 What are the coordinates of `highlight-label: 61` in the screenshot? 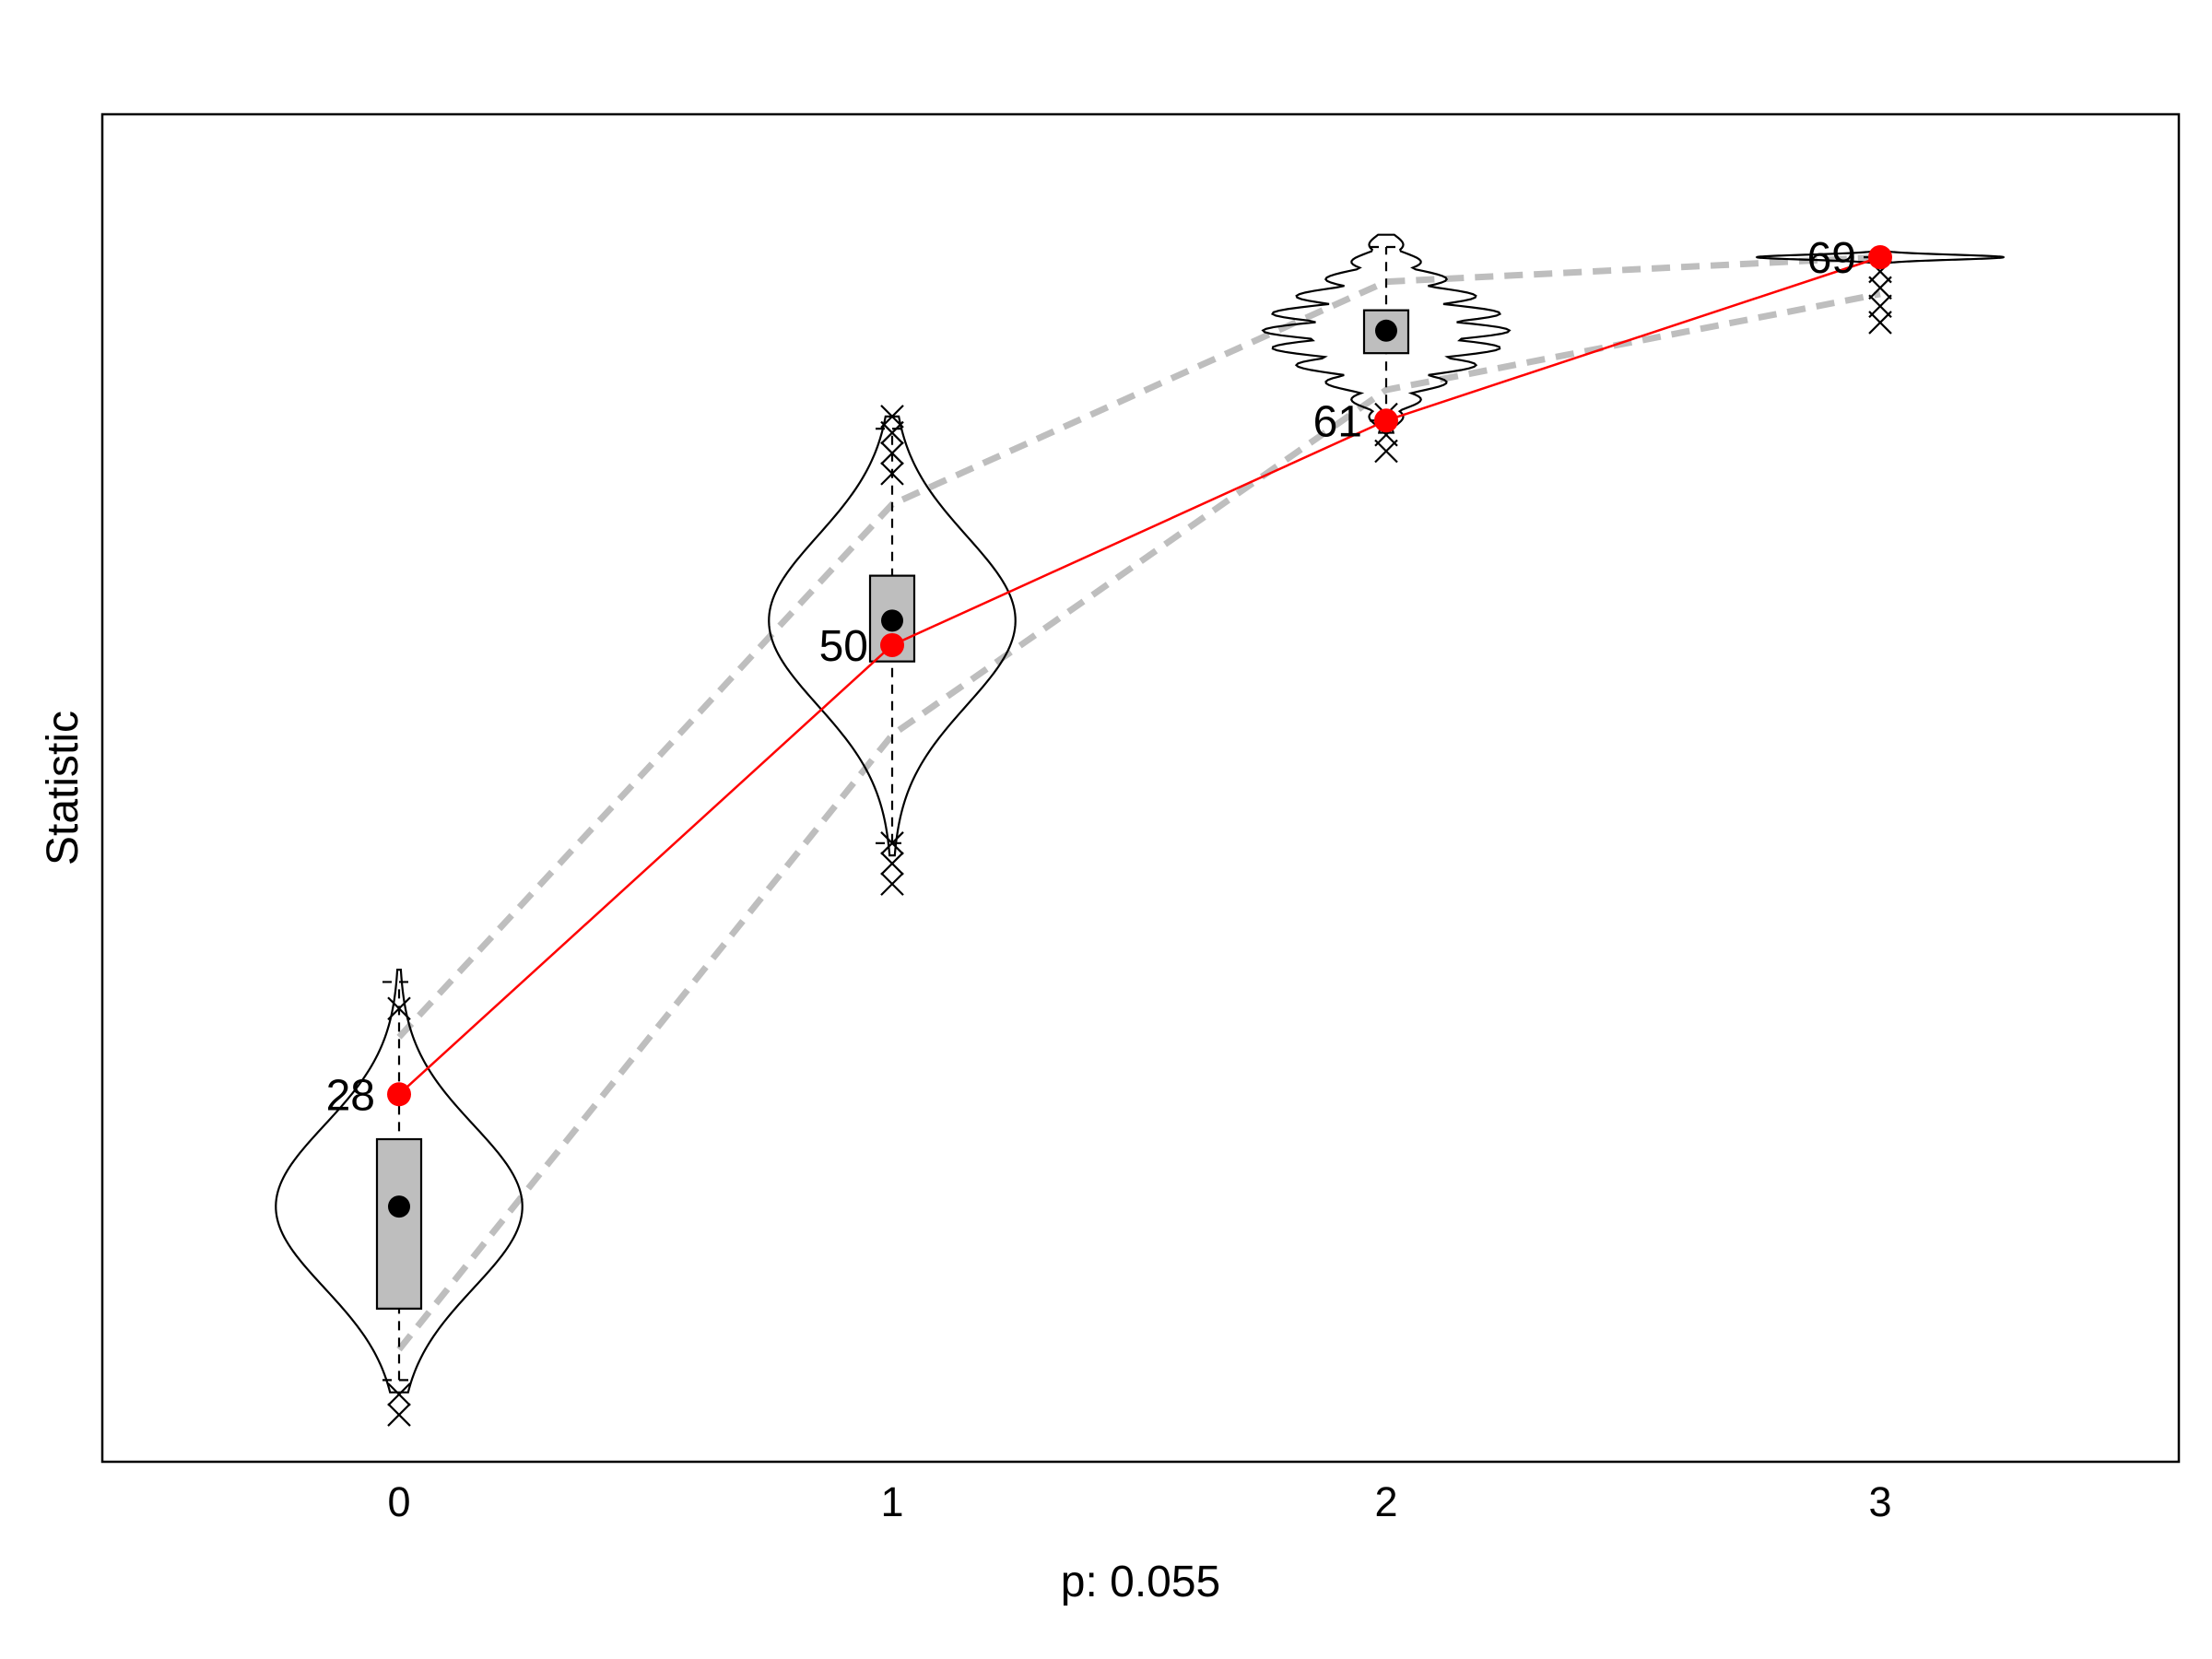 It's located at (1337, 421).